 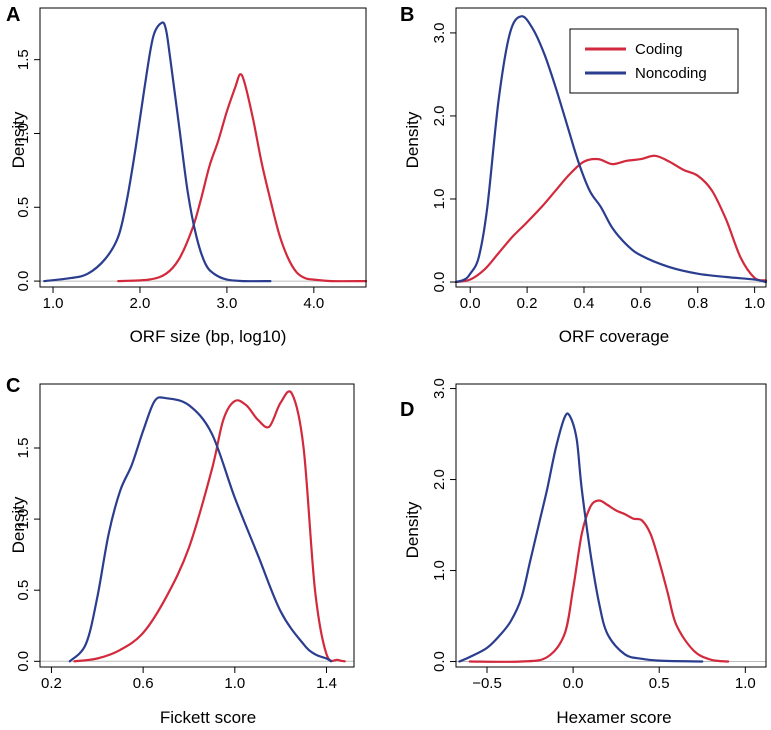 What do you see at coordinates (412, 139) in the screenshot?
I see `panel-b-ylabel: Density` at bounding box center [412, 139].